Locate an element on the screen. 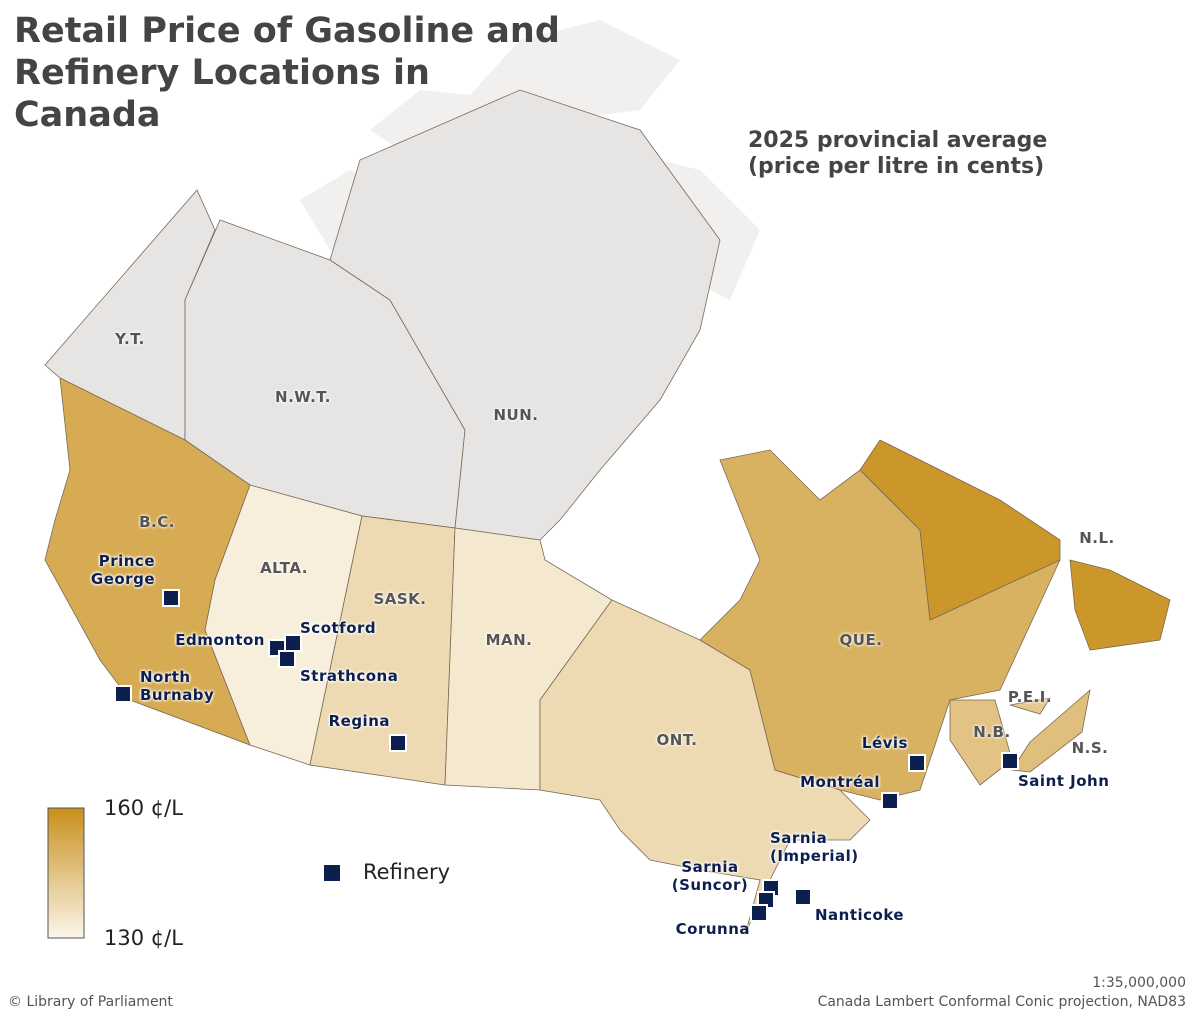 The width and height of the screenshot is (1194, 1020). region-label: B.C. is located at coordinates (157, 522).